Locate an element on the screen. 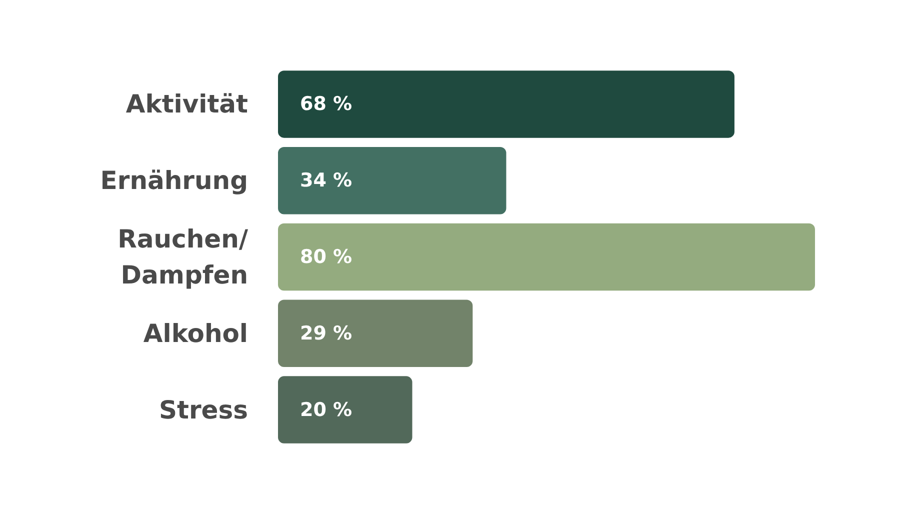 Image resolution: width=900 pixels, height=508 pixels. y-tick-label: Alkohol is located at coordinates (195, 333).